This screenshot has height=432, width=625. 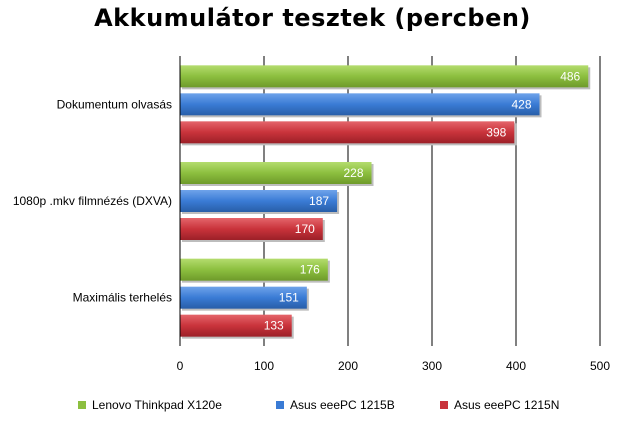 What do you see at coordinates (92, 201) in the screenshot?
I see `category-label: 1080p .mkv filmnézés (DXVA)` at bounding box center [92, 201].